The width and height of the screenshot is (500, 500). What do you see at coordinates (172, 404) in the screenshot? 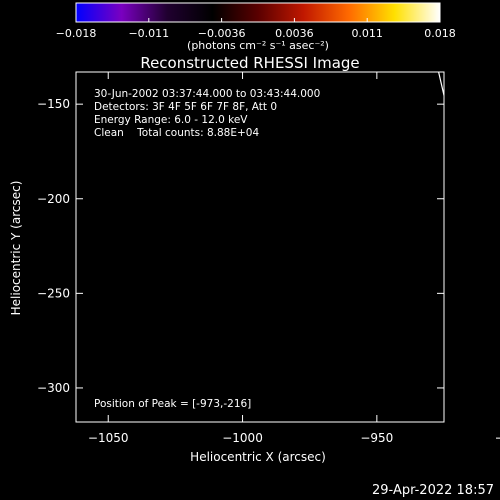
I see `peak-position-label: Position of Peak = [-973,-216]` at bounding box center [172, 404].